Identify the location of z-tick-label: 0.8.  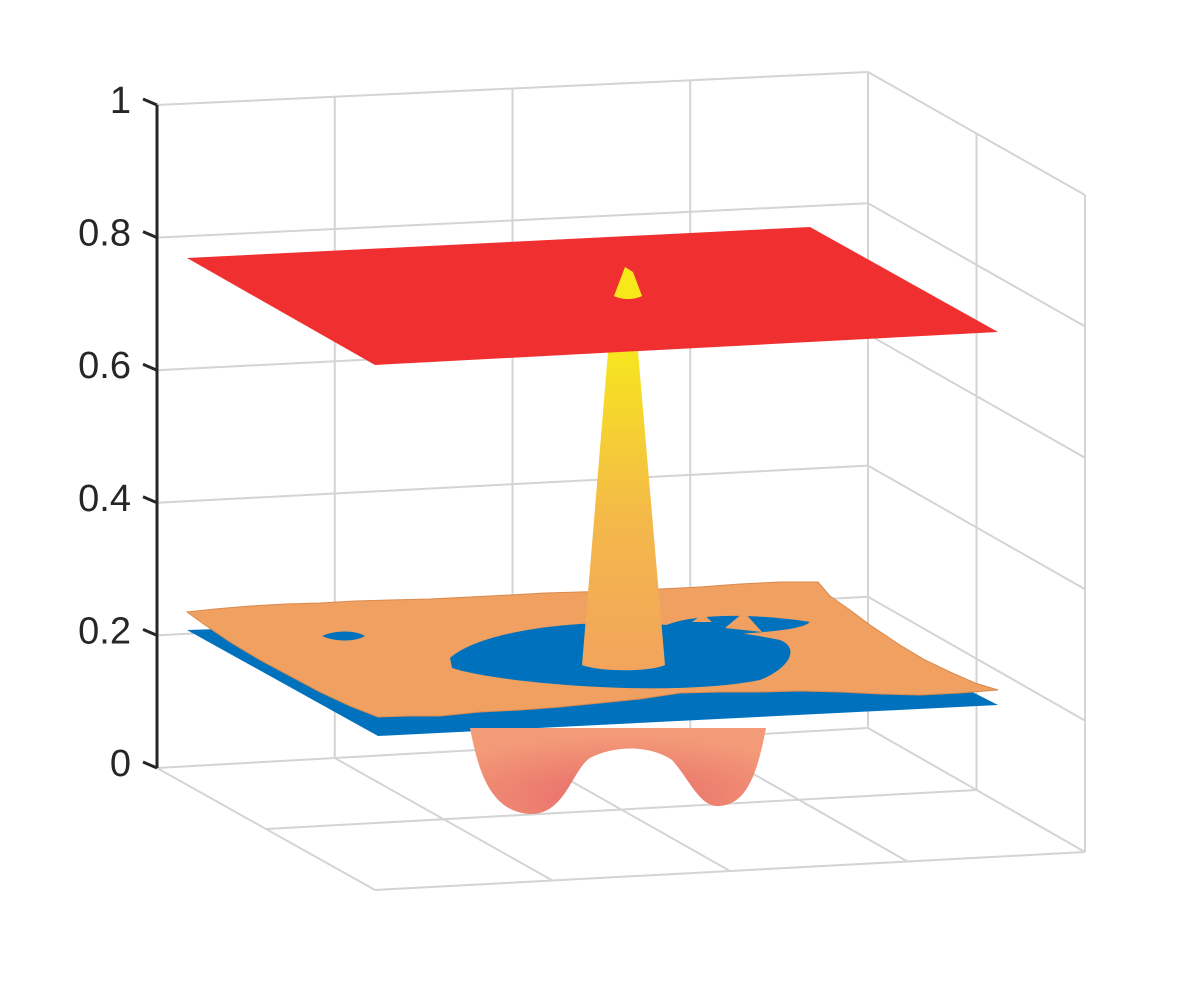
(104, 234).